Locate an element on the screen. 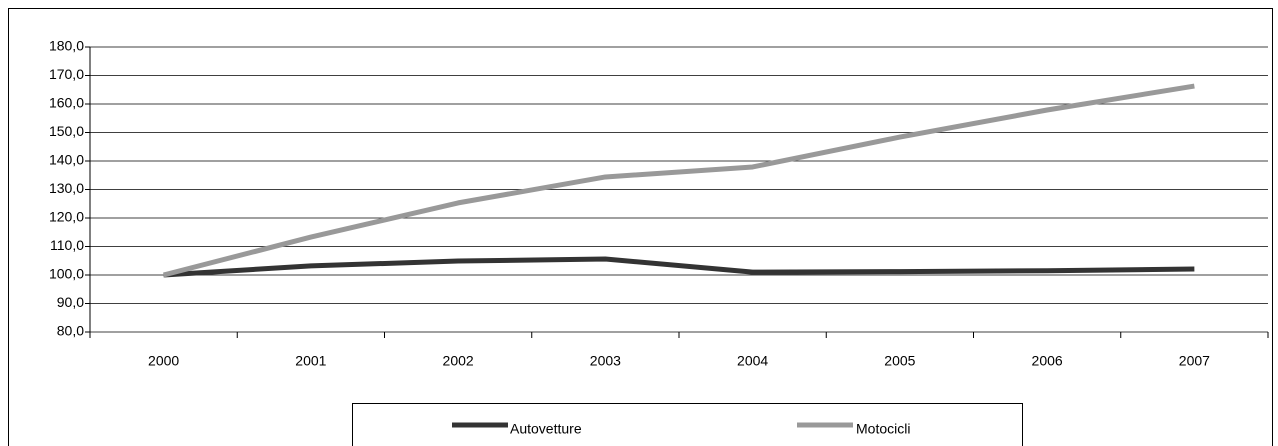 The image size is (1278, 446). y-tick-label: 90,0 is located at coordinates (70, 302).